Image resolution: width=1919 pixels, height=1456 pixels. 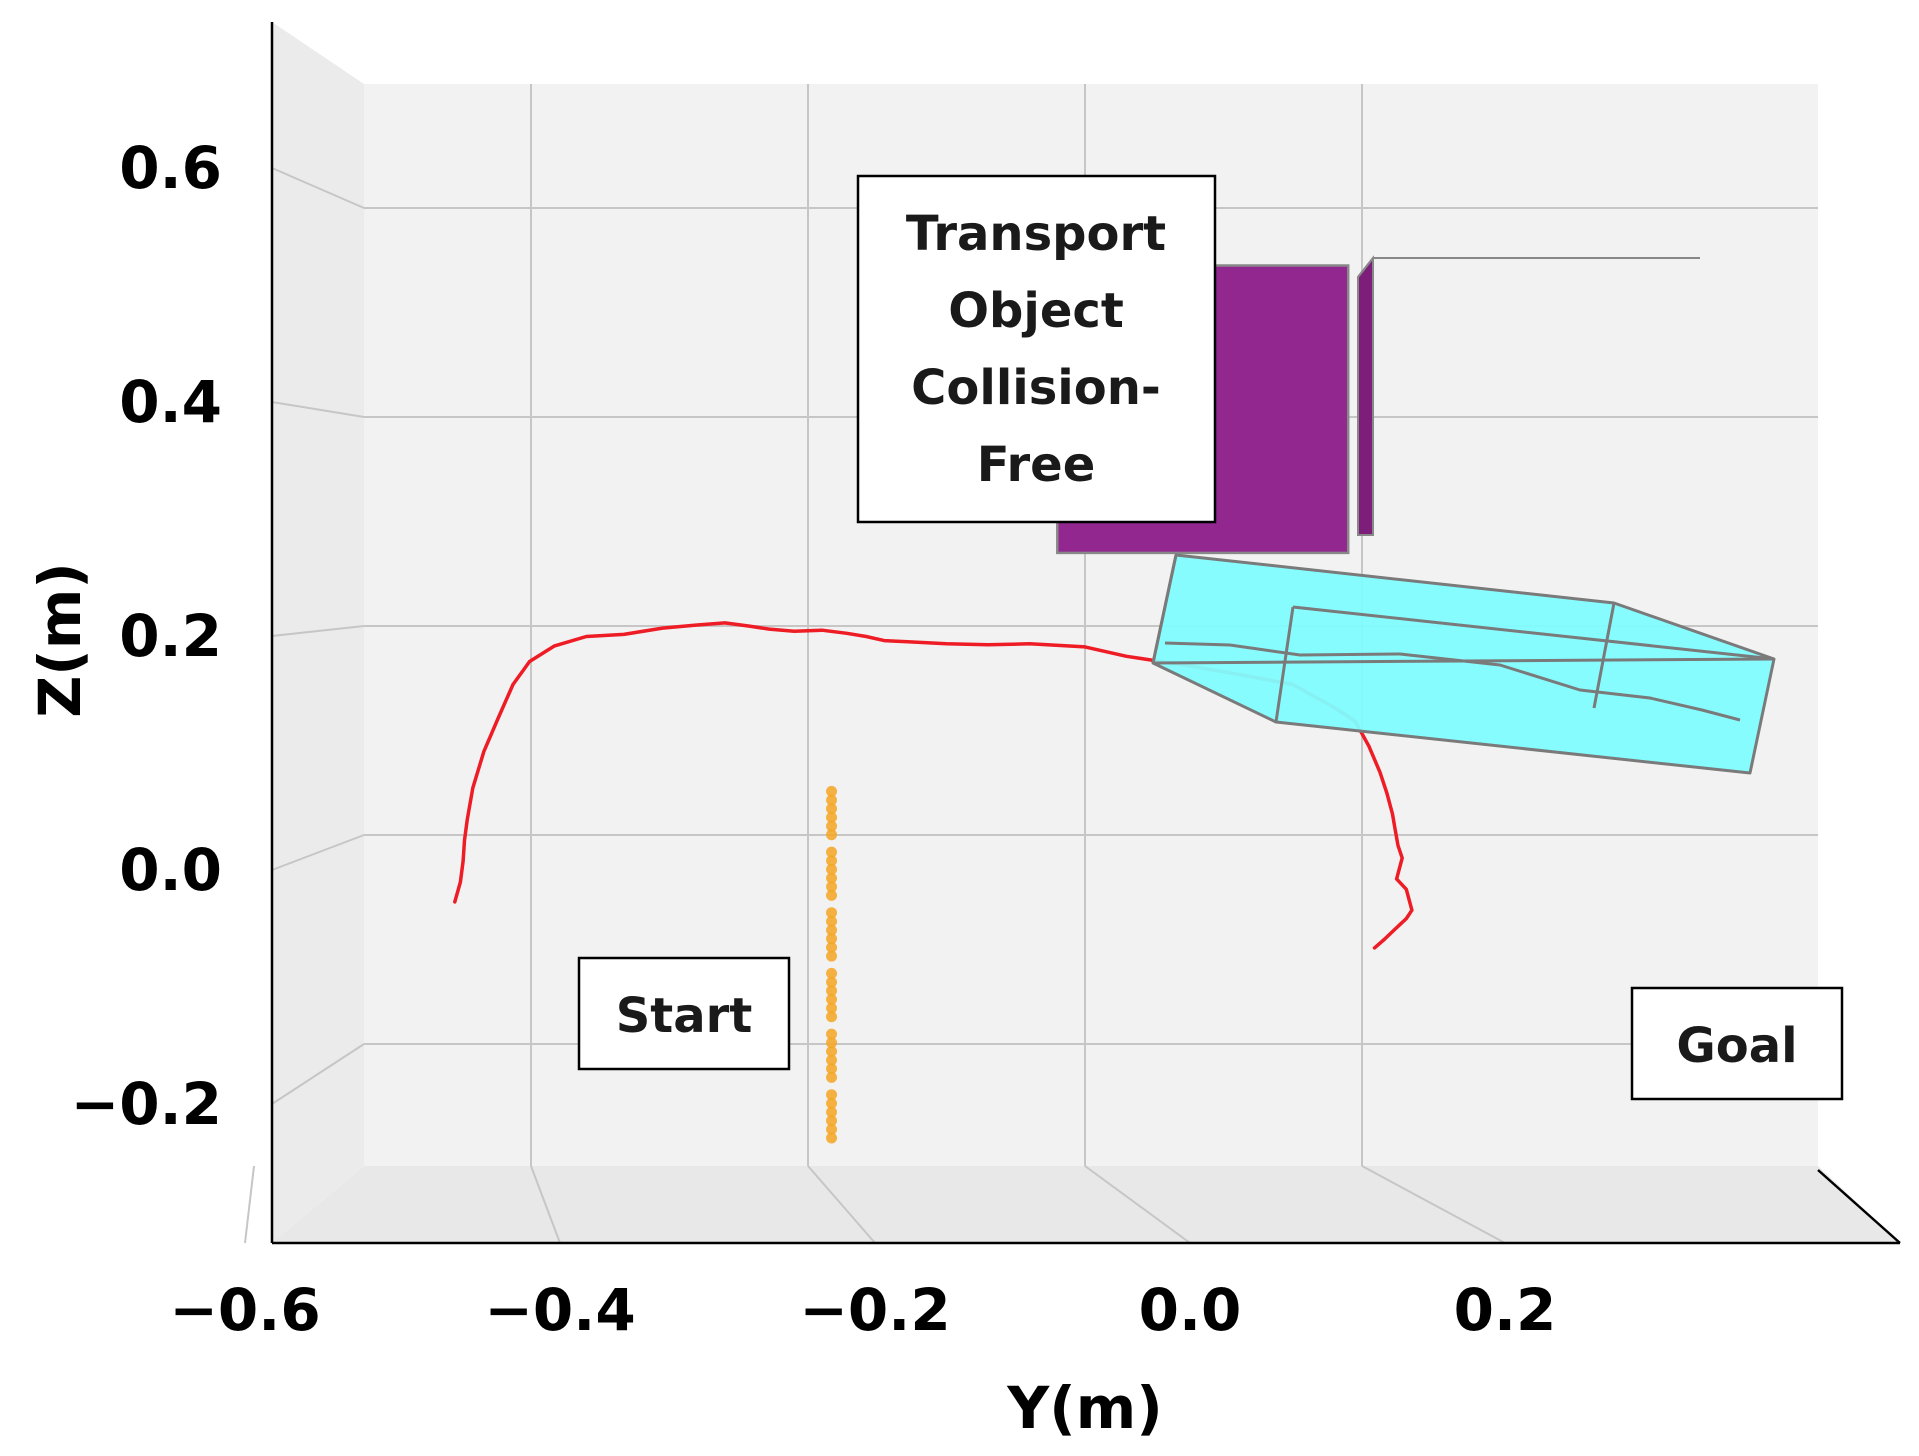 I want to click on note-line: Transport, so click(x=1036, y=234).